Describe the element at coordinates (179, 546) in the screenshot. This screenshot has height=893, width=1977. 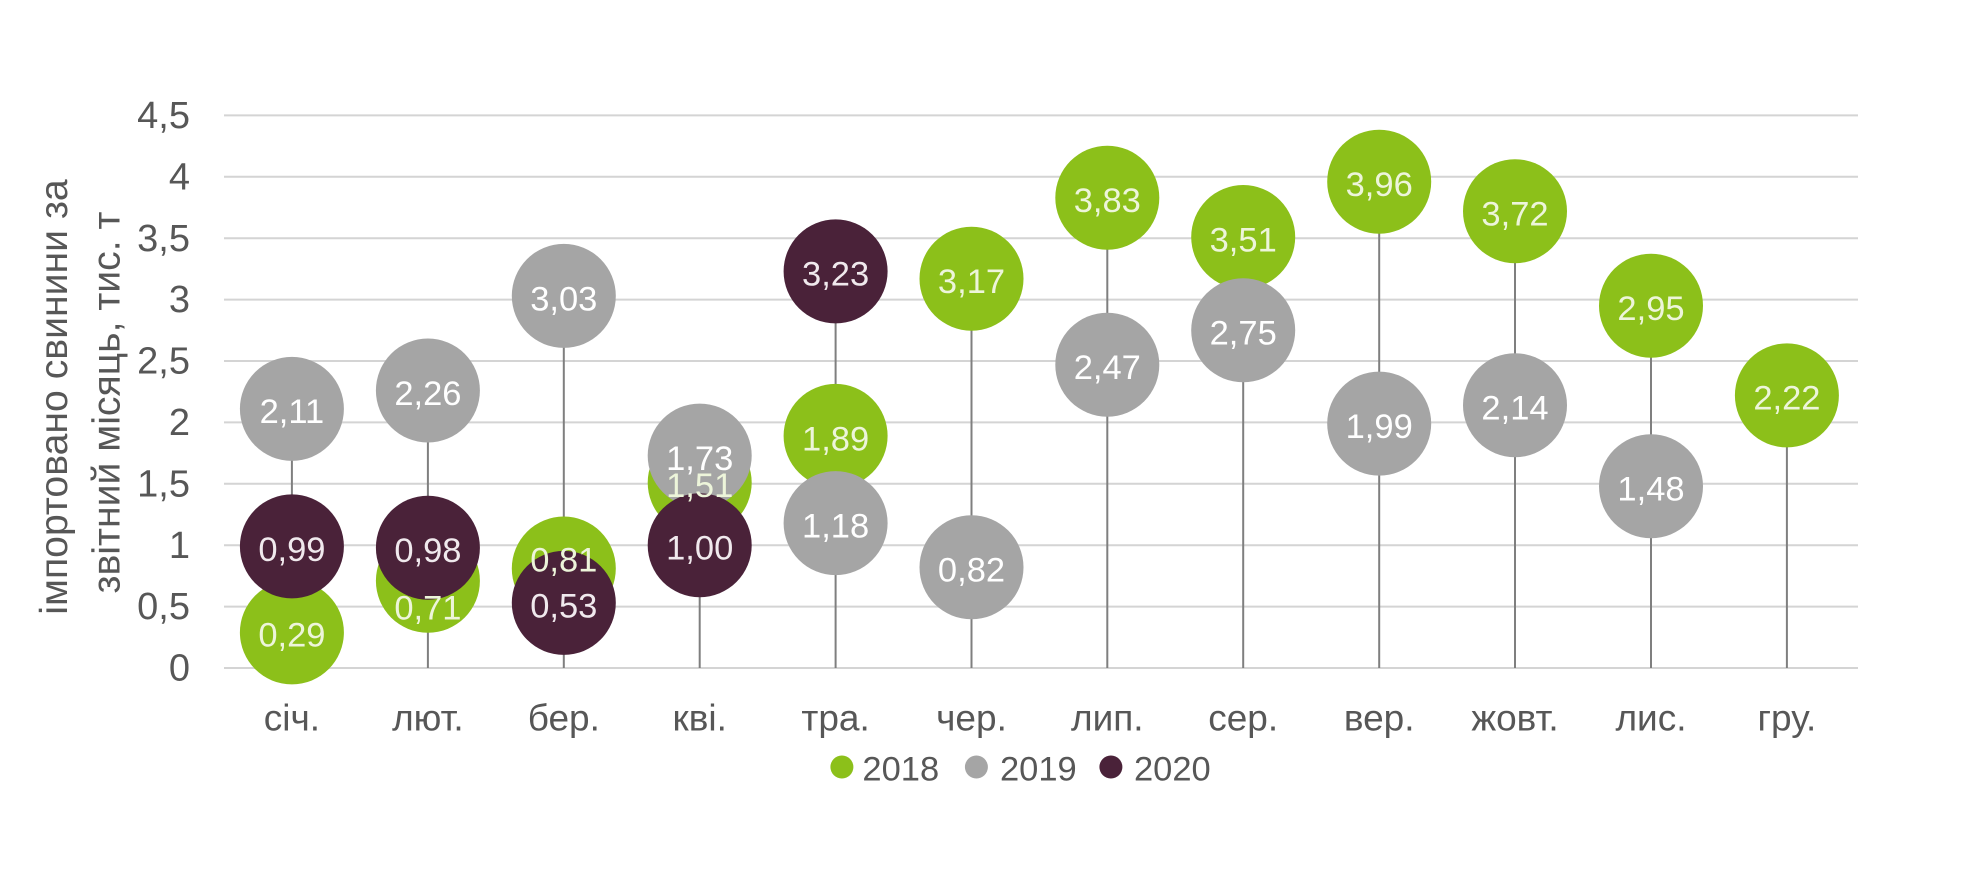
I see `svg-text: 1` at that location.